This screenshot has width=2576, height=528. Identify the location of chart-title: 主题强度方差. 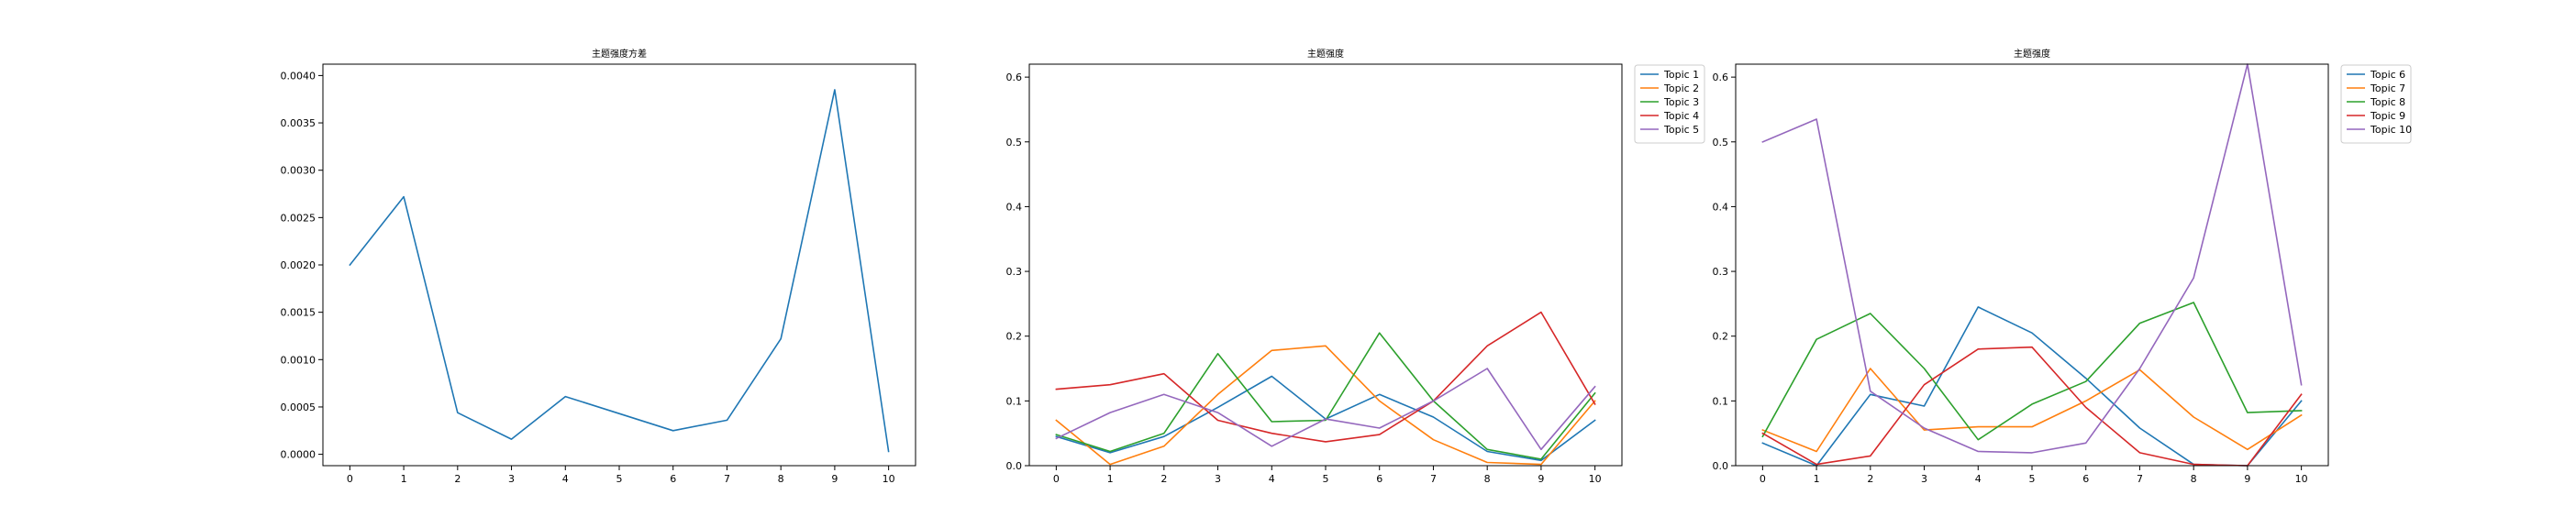
(619, 54).